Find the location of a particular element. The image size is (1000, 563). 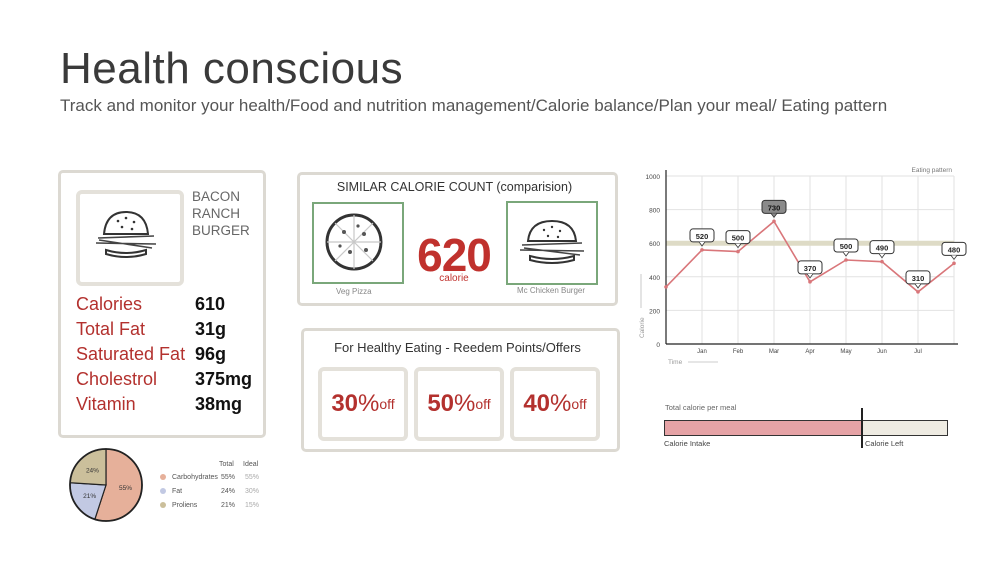

burger-icon is located at coordinates (552, 241).